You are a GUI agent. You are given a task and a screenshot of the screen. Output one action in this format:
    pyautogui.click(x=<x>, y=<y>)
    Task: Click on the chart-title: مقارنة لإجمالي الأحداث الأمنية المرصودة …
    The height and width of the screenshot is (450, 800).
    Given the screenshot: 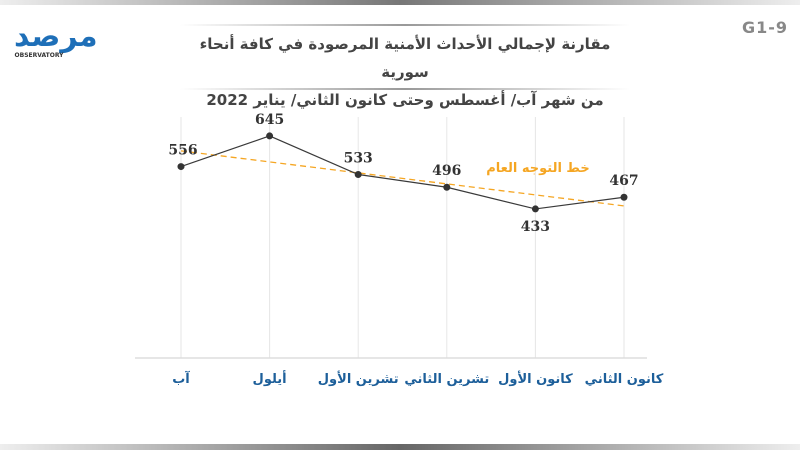 What is the action you would take?
    pyautogui.click(x=405, y=58)
    